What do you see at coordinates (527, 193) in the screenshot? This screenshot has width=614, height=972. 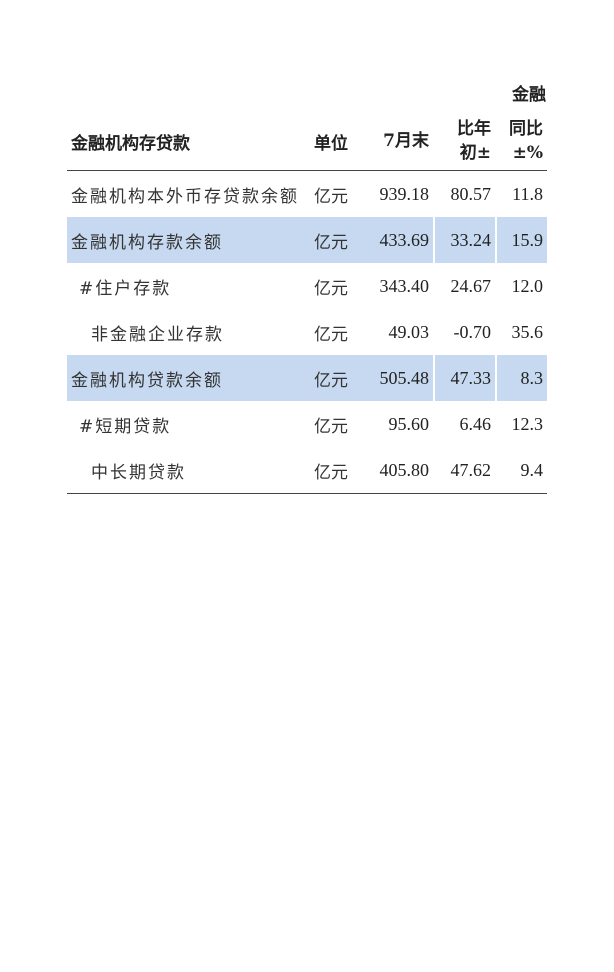 I see `row-yoy-change: 11.8` at bounding box center [527, 193].